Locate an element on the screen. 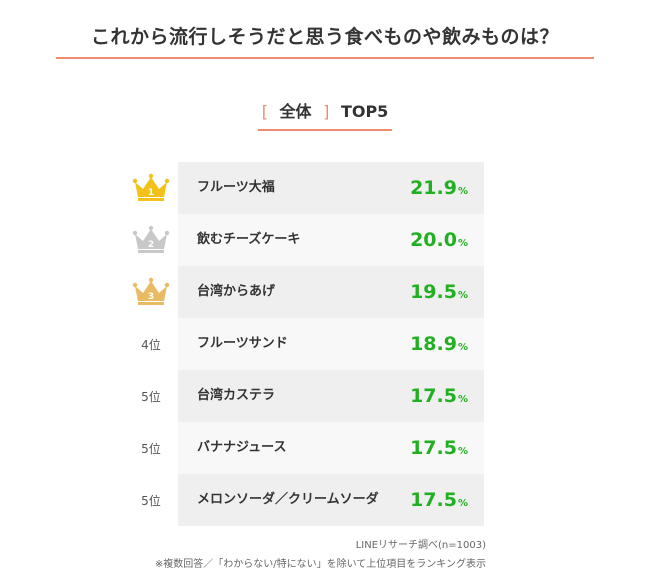  value-number: 21.9 is located at coordinates (433, 188).